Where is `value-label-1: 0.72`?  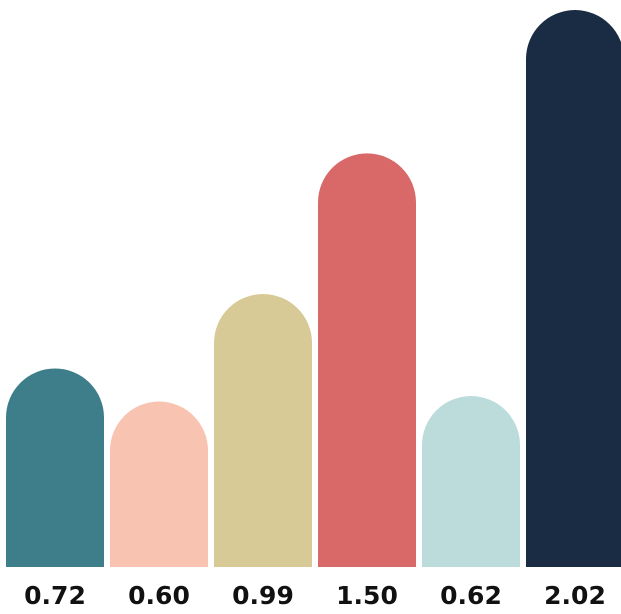 value-label-1: 0.72 is located at coordinates (55, 595).